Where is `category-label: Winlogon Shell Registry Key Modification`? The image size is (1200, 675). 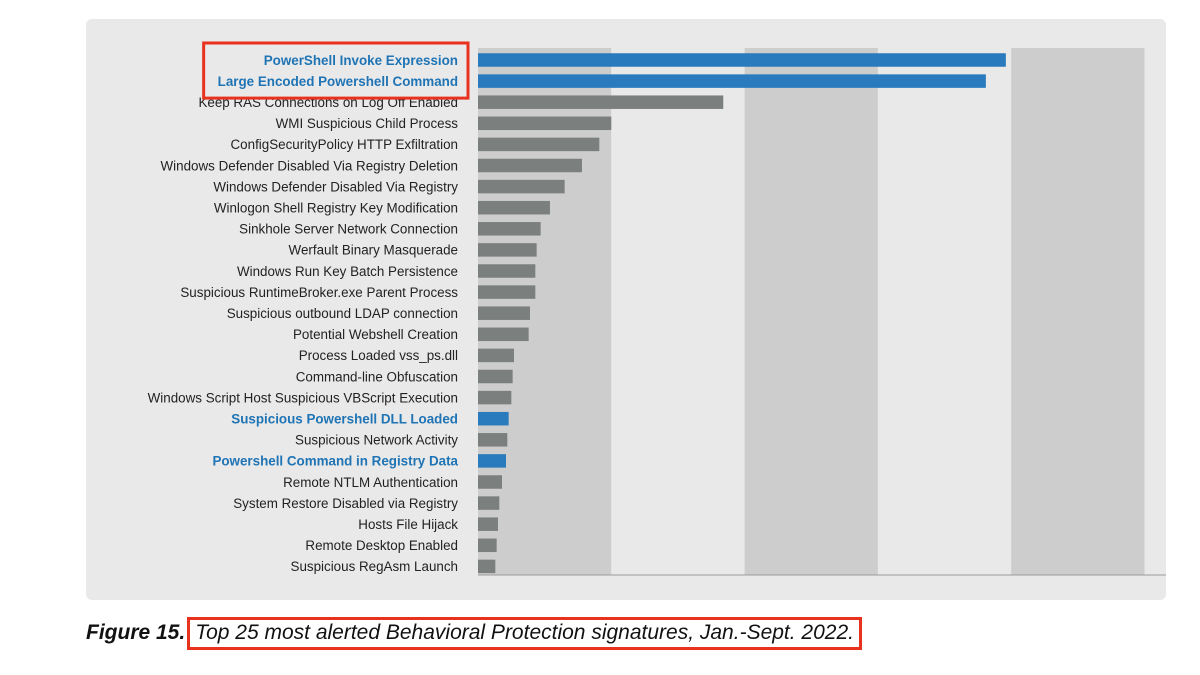
category-label: Winlogon Shell Registry Key Modification is located at coordinates (336, 208).